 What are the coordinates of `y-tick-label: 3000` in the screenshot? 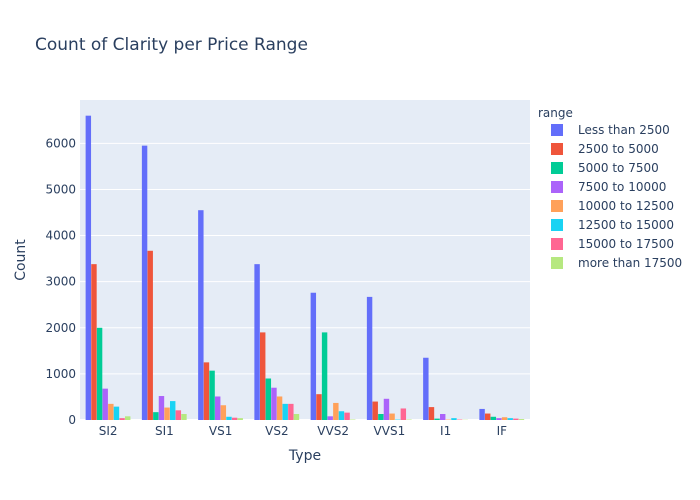 It's located at (60, 282).